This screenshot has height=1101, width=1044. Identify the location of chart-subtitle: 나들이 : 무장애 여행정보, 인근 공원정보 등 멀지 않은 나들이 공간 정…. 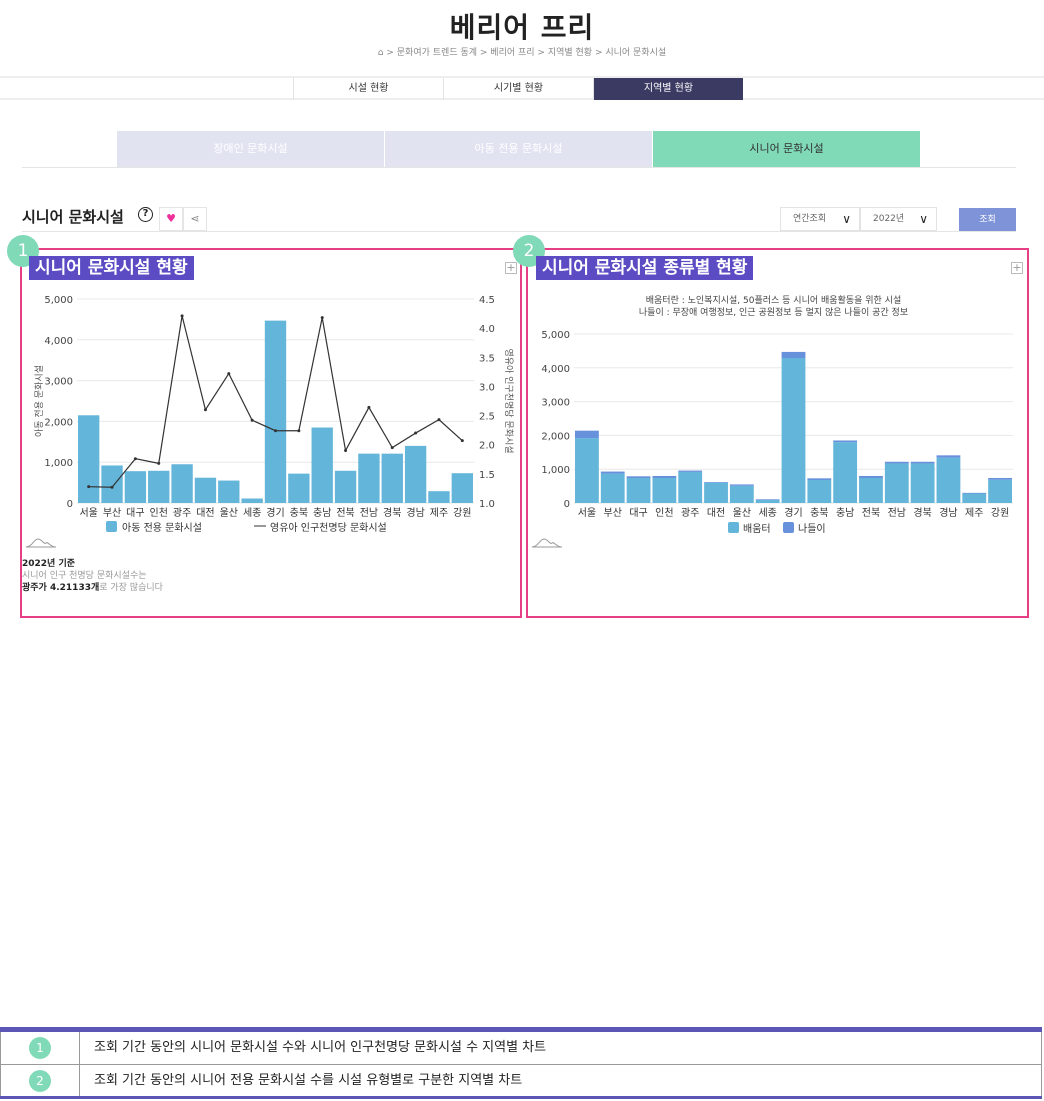
(773, 312).